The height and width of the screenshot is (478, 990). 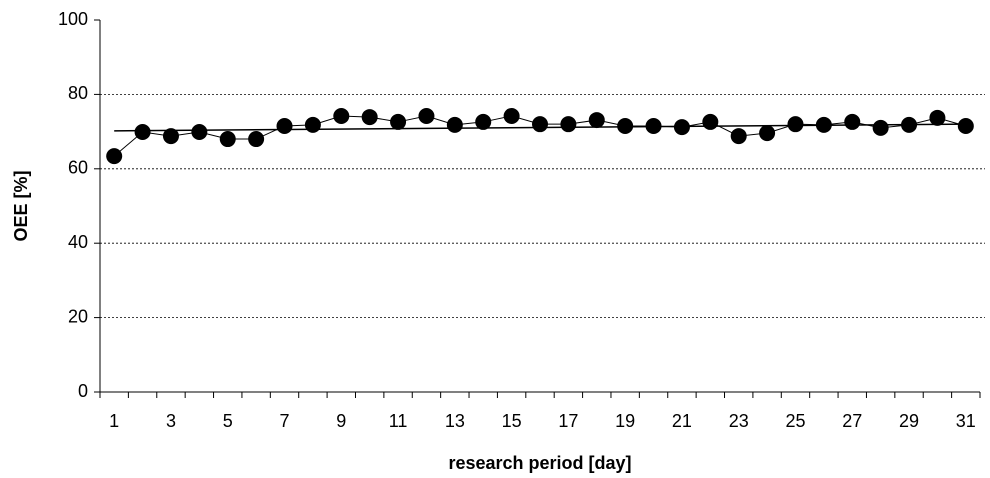 I want to click on y-tick-label: 60, so click(x=78, y=168).